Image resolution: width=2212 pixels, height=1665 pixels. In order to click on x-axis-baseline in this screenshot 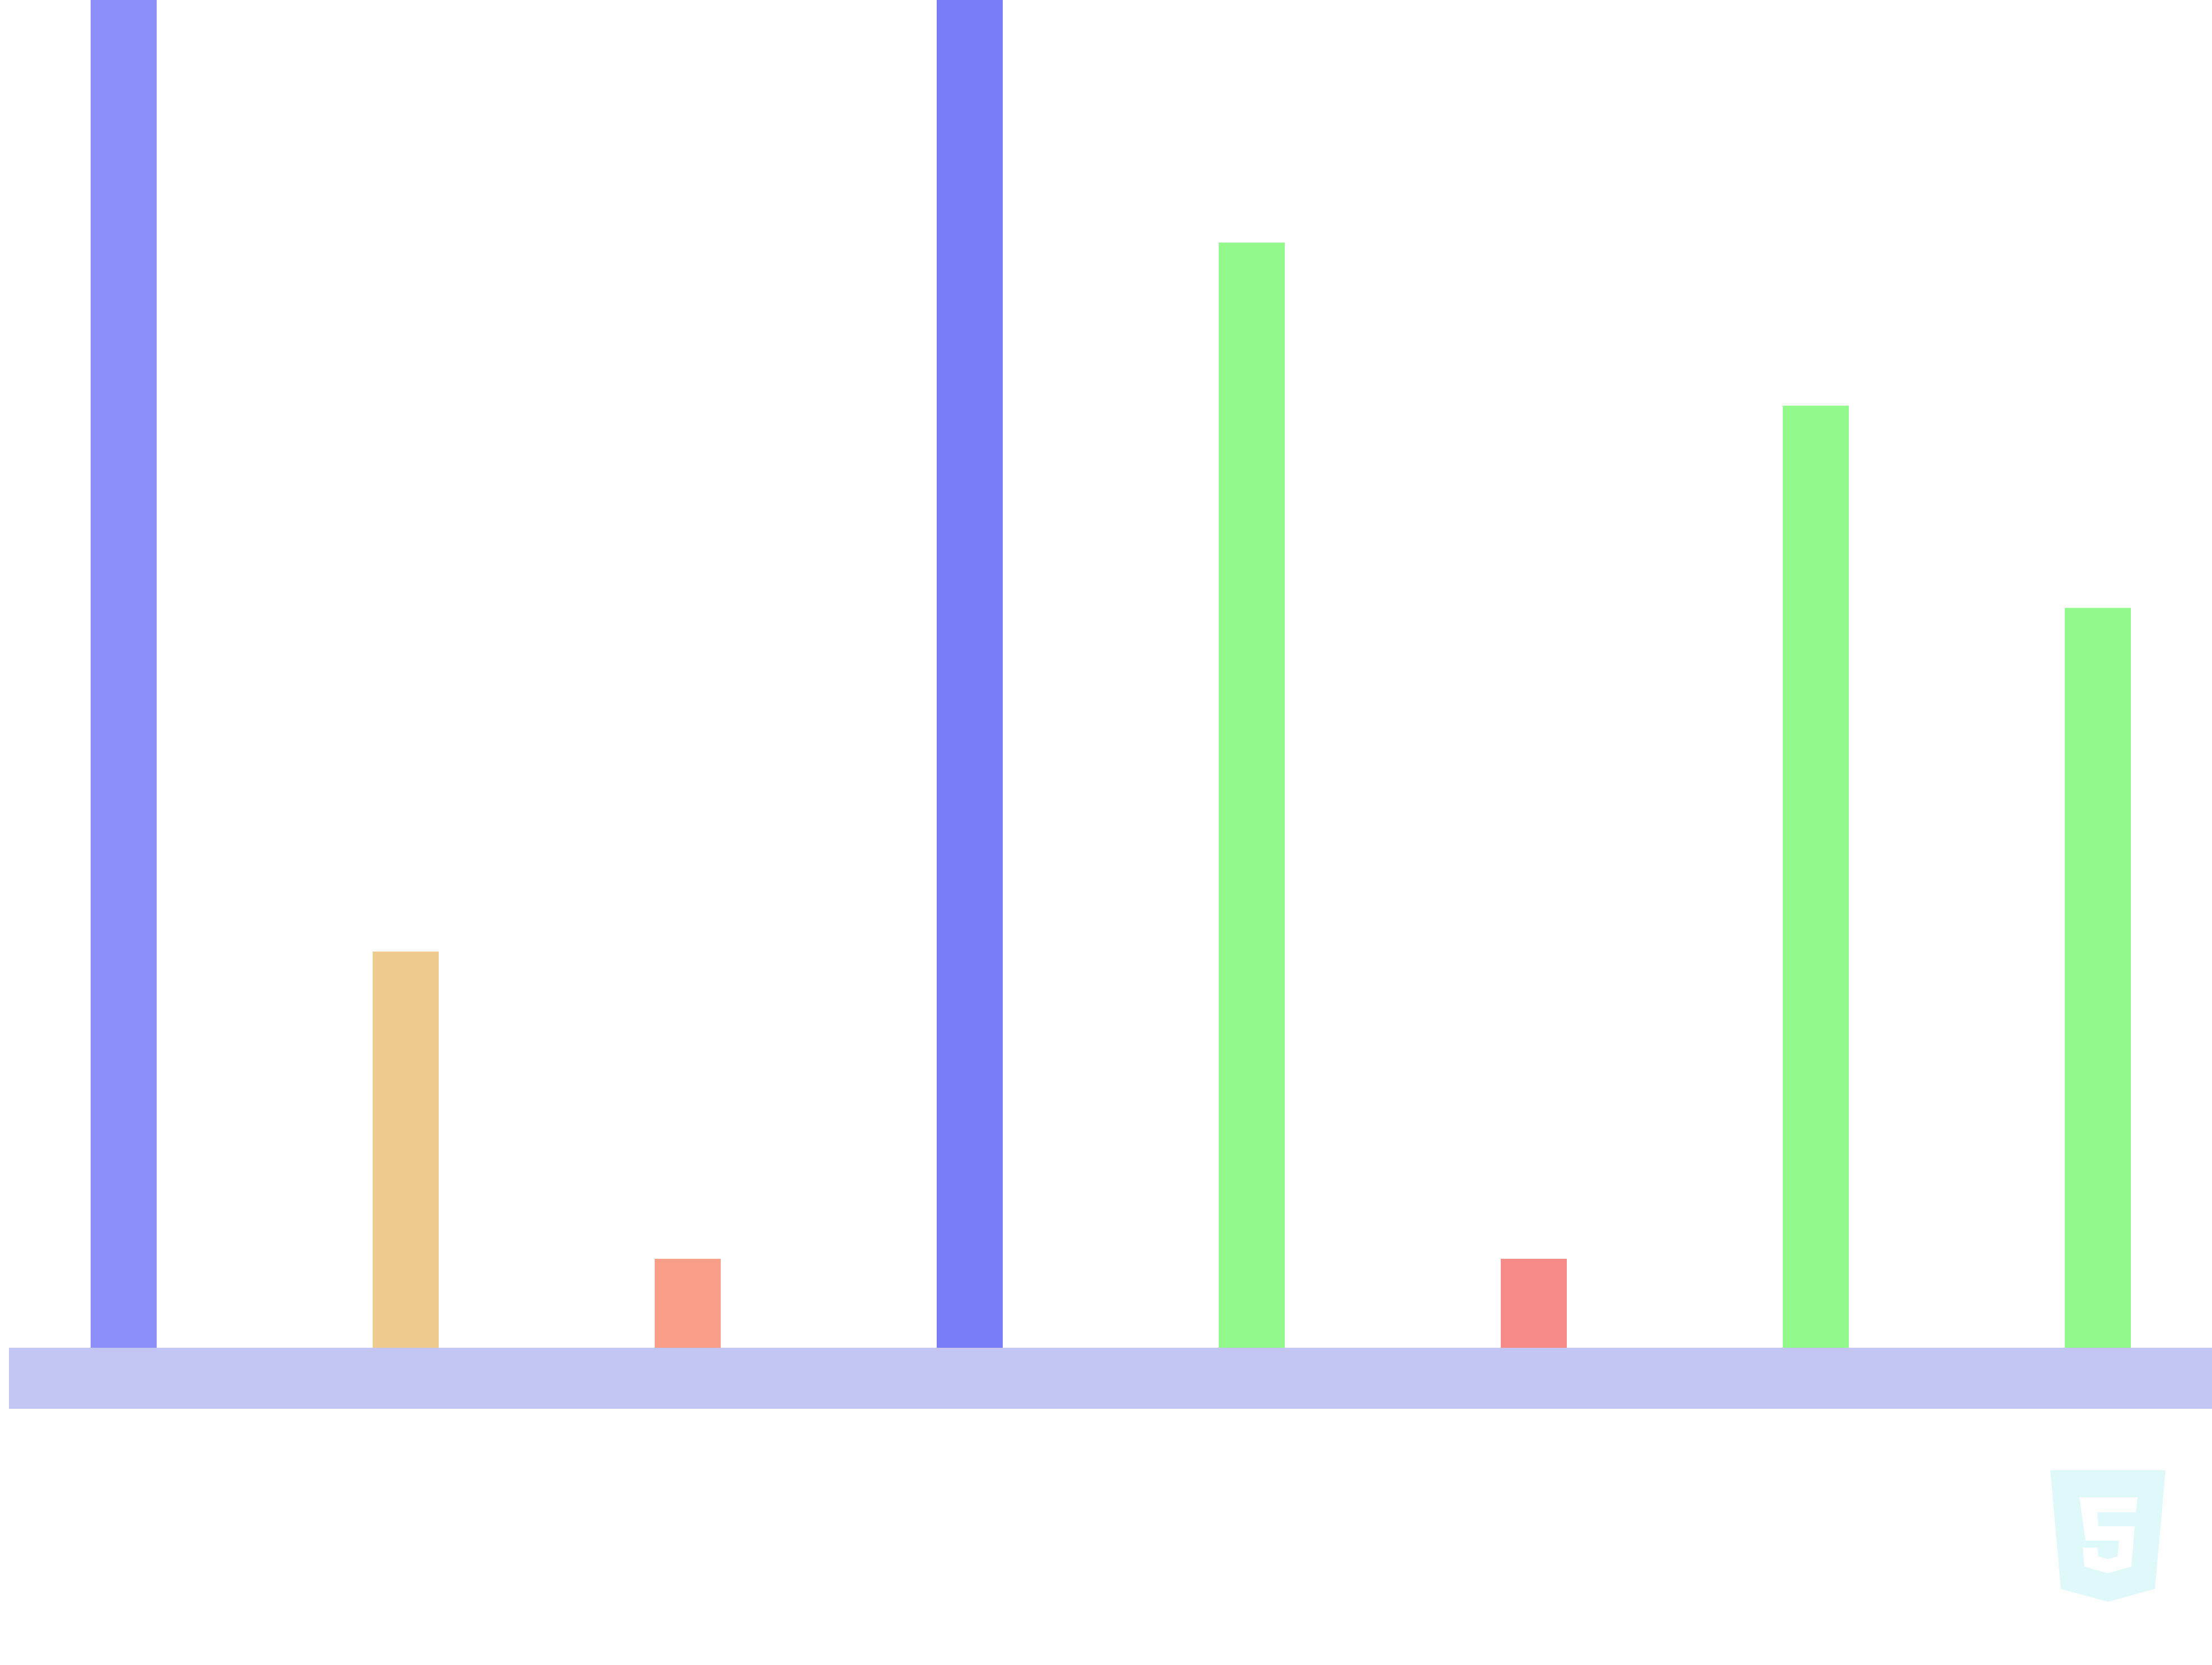, I will do `click(1111, 1378)`.